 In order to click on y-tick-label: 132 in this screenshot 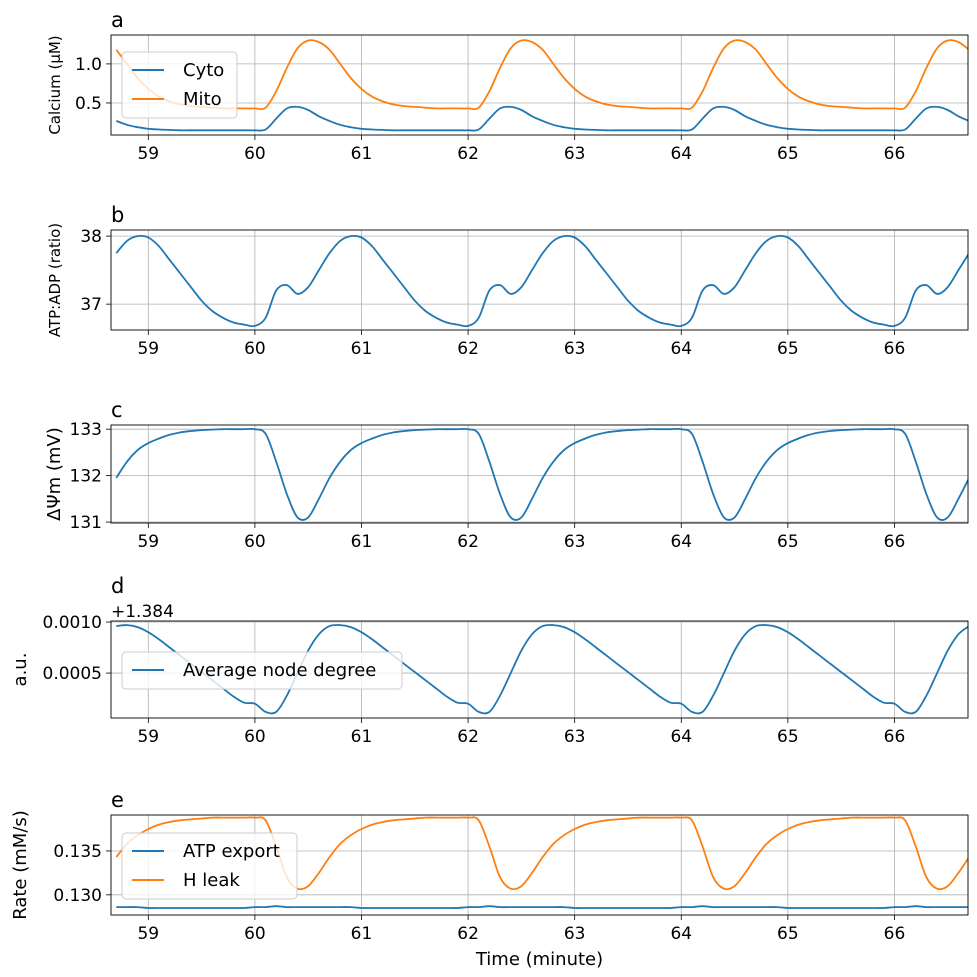, I will do `click(86, 477)`.